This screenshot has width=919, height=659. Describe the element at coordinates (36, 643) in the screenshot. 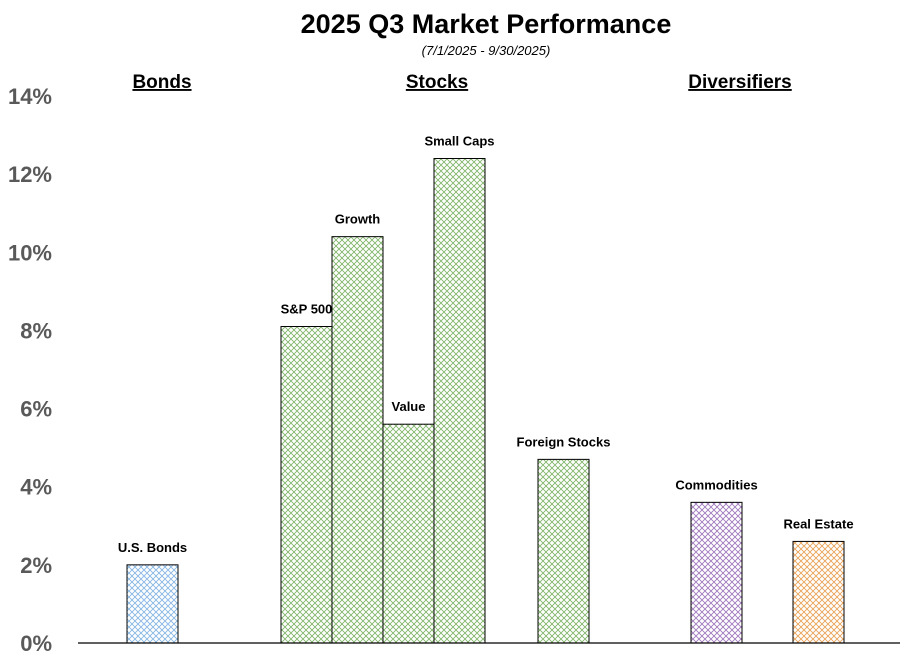

I see `y-tick-label: 0%` at that location.